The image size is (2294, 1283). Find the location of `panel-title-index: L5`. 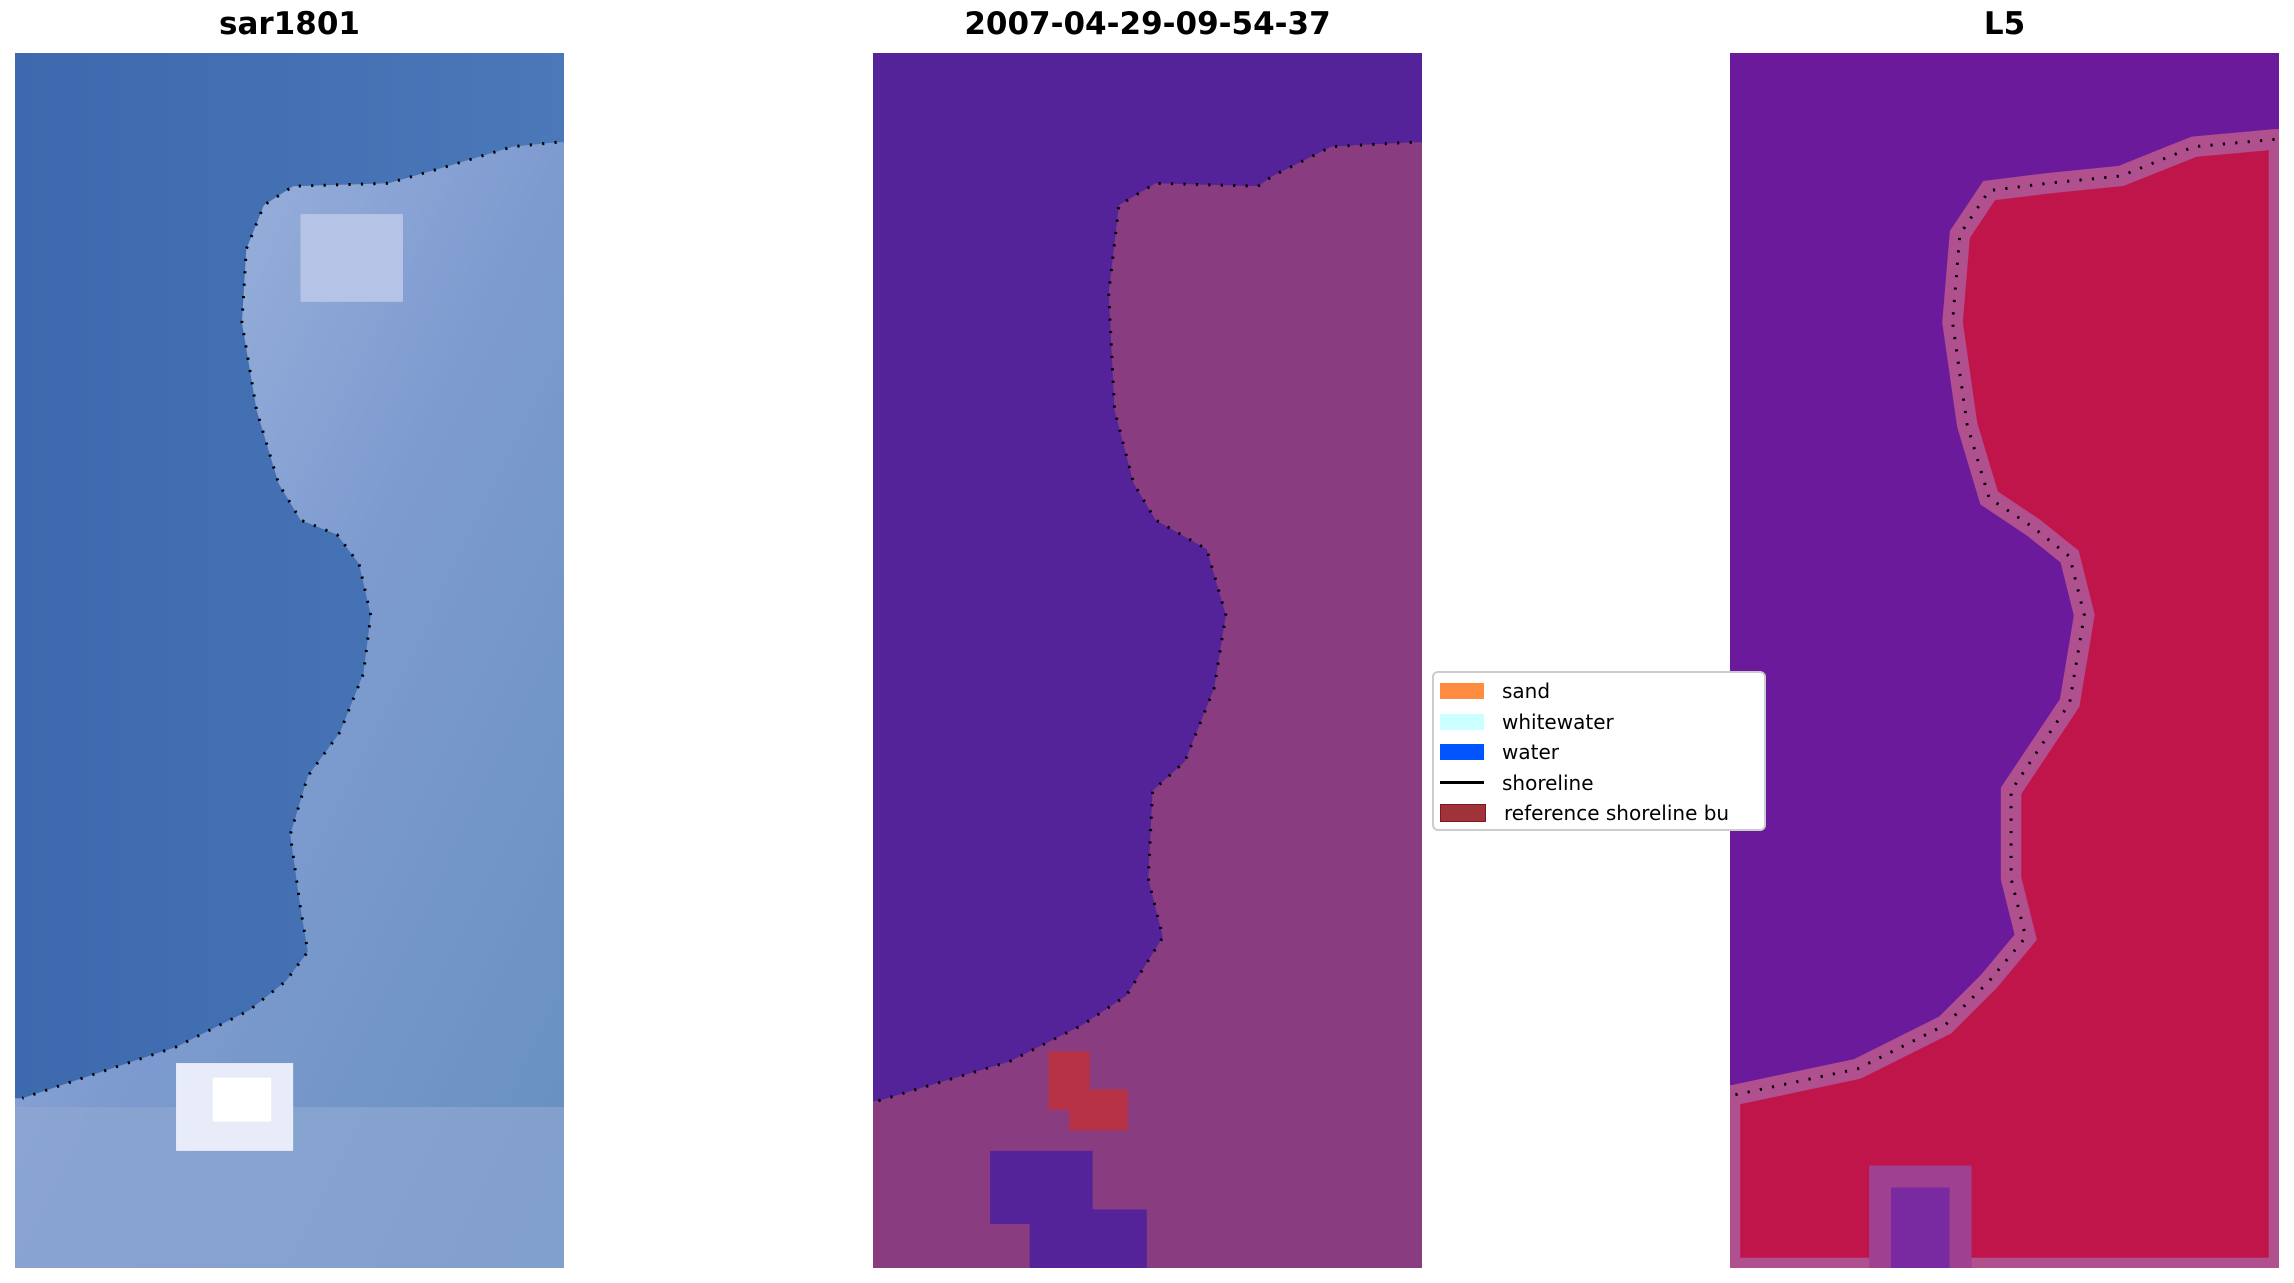

panel-title-index: L5 is located at coordinates (2004, 24).